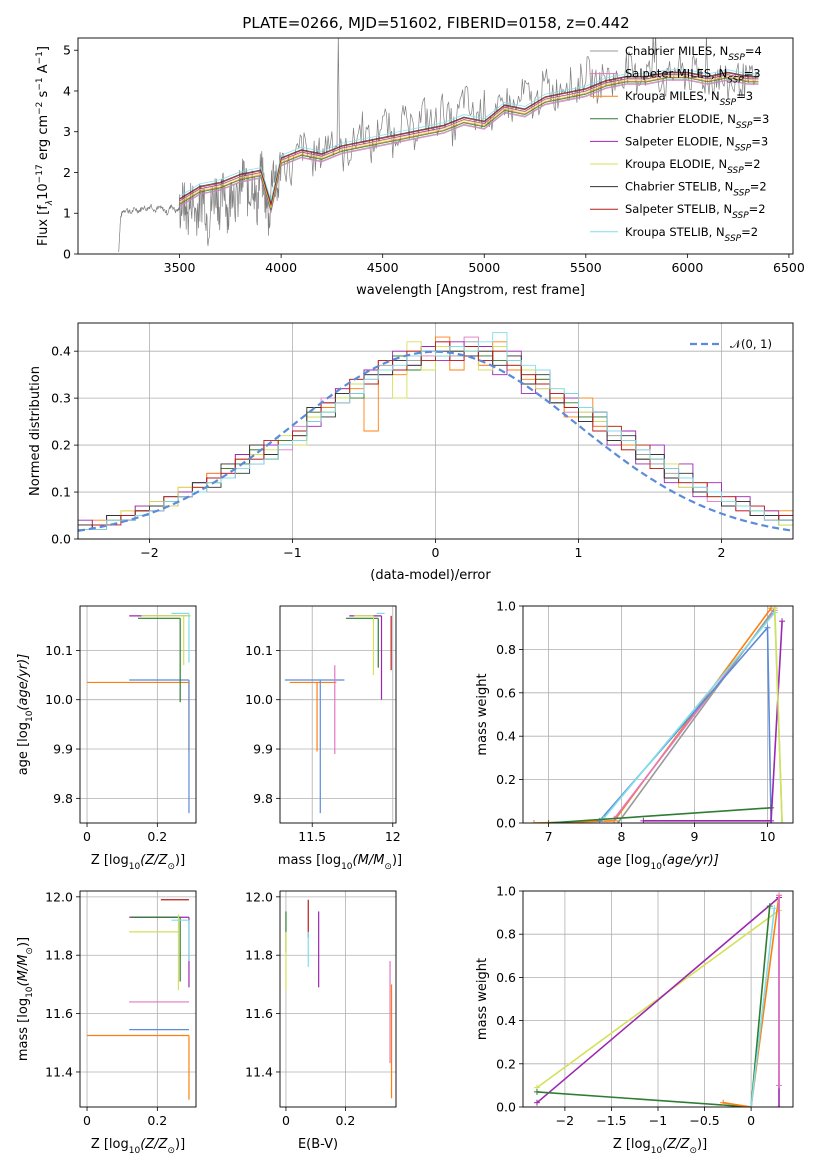 The image size is (819, 1170). What do you see at coordinates (586, 267) in the screenshot?
I see `x-tick-label: 5500` at bounding box center [586, 267].